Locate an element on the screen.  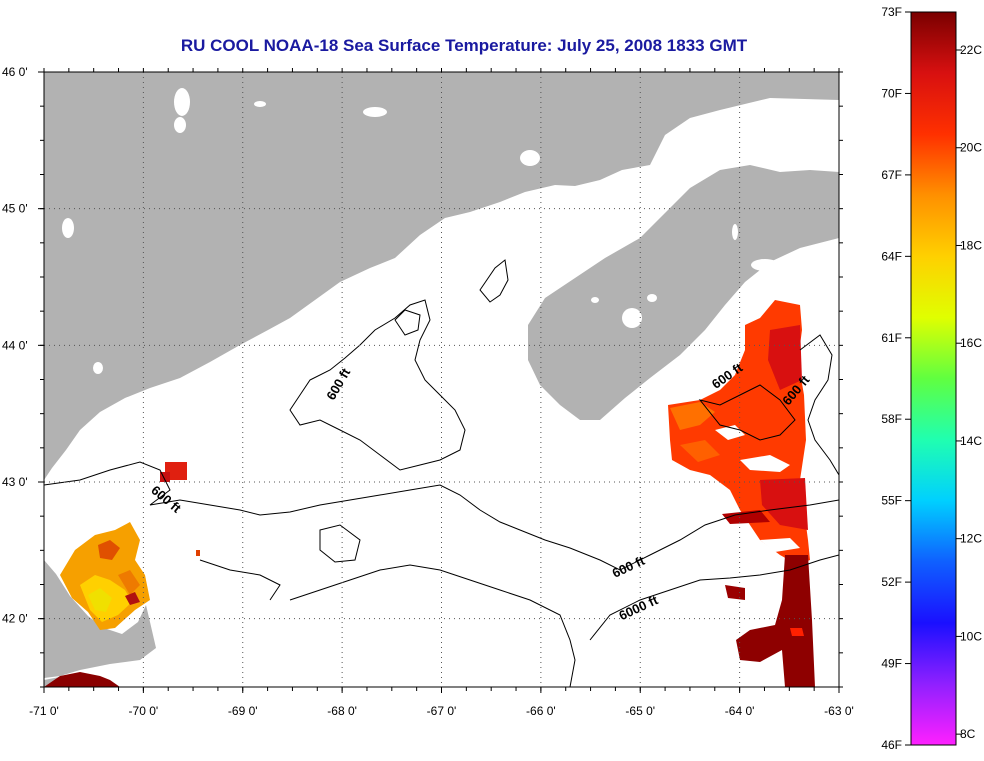
lon-tick-label: -67 0' is located at coordinates (442, 711).